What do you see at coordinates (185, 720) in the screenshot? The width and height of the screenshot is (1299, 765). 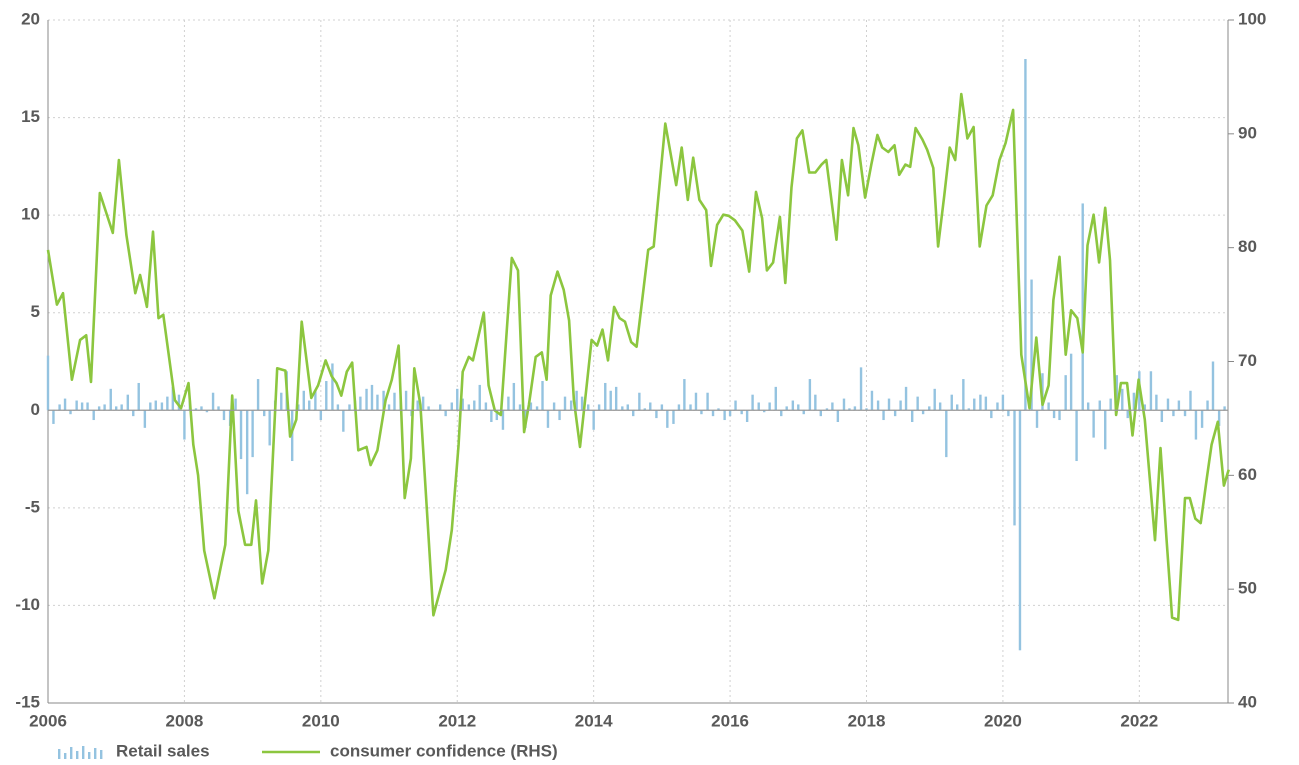 I see `x-tick-label: 2008` at bounding box center [185, 720].